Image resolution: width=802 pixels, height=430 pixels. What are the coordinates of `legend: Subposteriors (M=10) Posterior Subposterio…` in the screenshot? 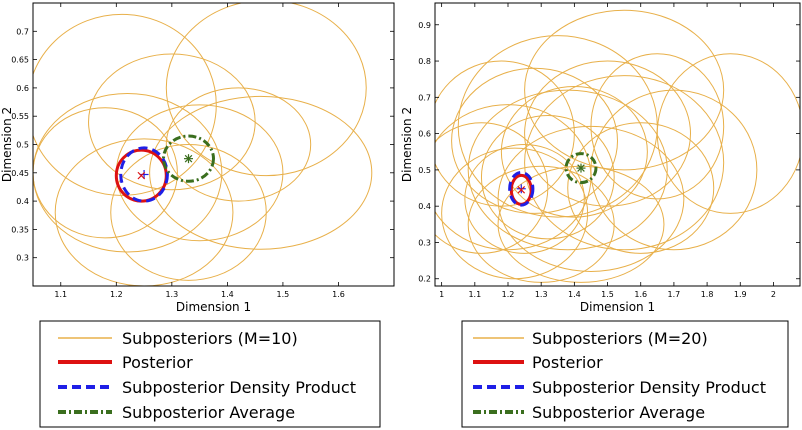 It's located at (210, 374).